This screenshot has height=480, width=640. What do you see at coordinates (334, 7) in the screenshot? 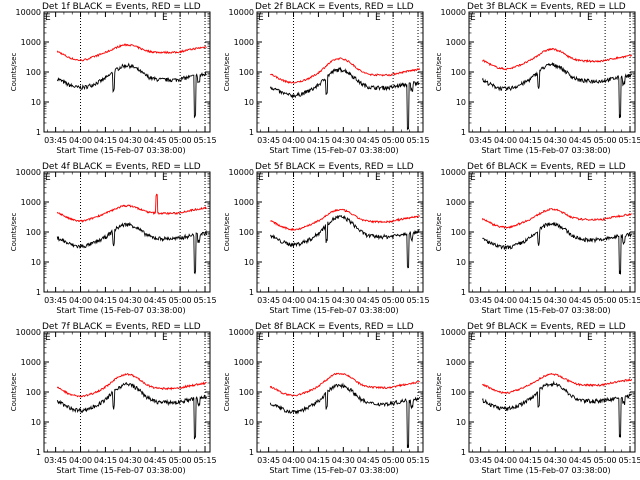
I see `chart-title: Det 2f BLACK = Events, RED = LLD` at bounding box center [334, 7].